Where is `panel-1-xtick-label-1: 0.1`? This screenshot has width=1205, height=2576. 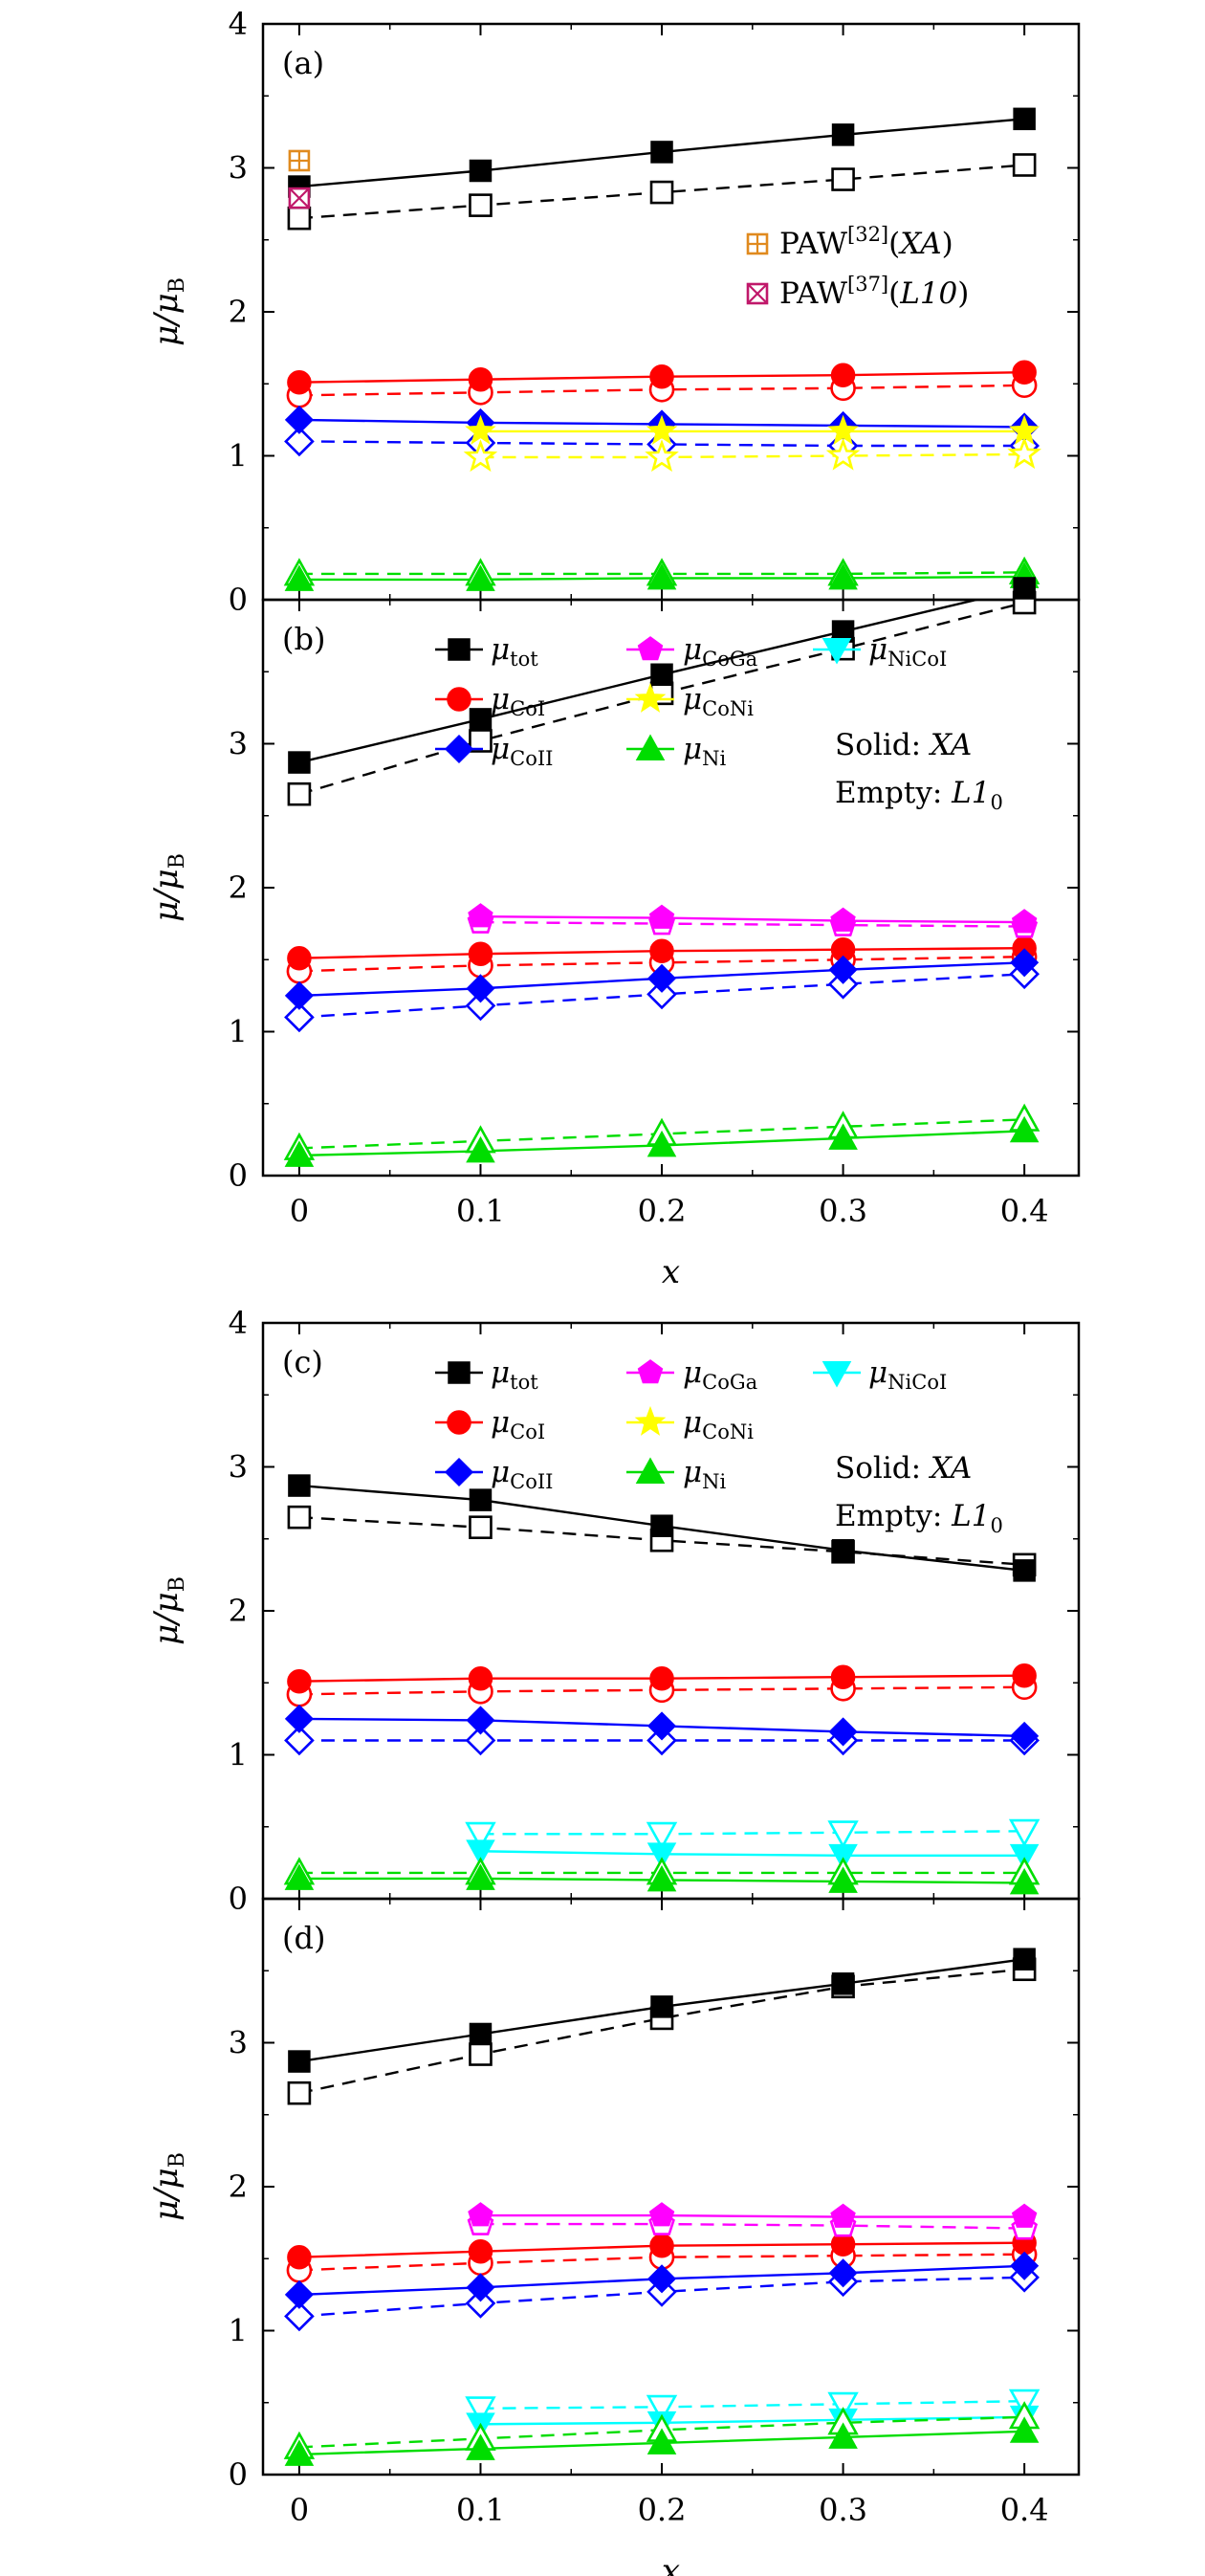 panel-1-xtick-label-1: 0.1 is located at coordinates (481, 1211).